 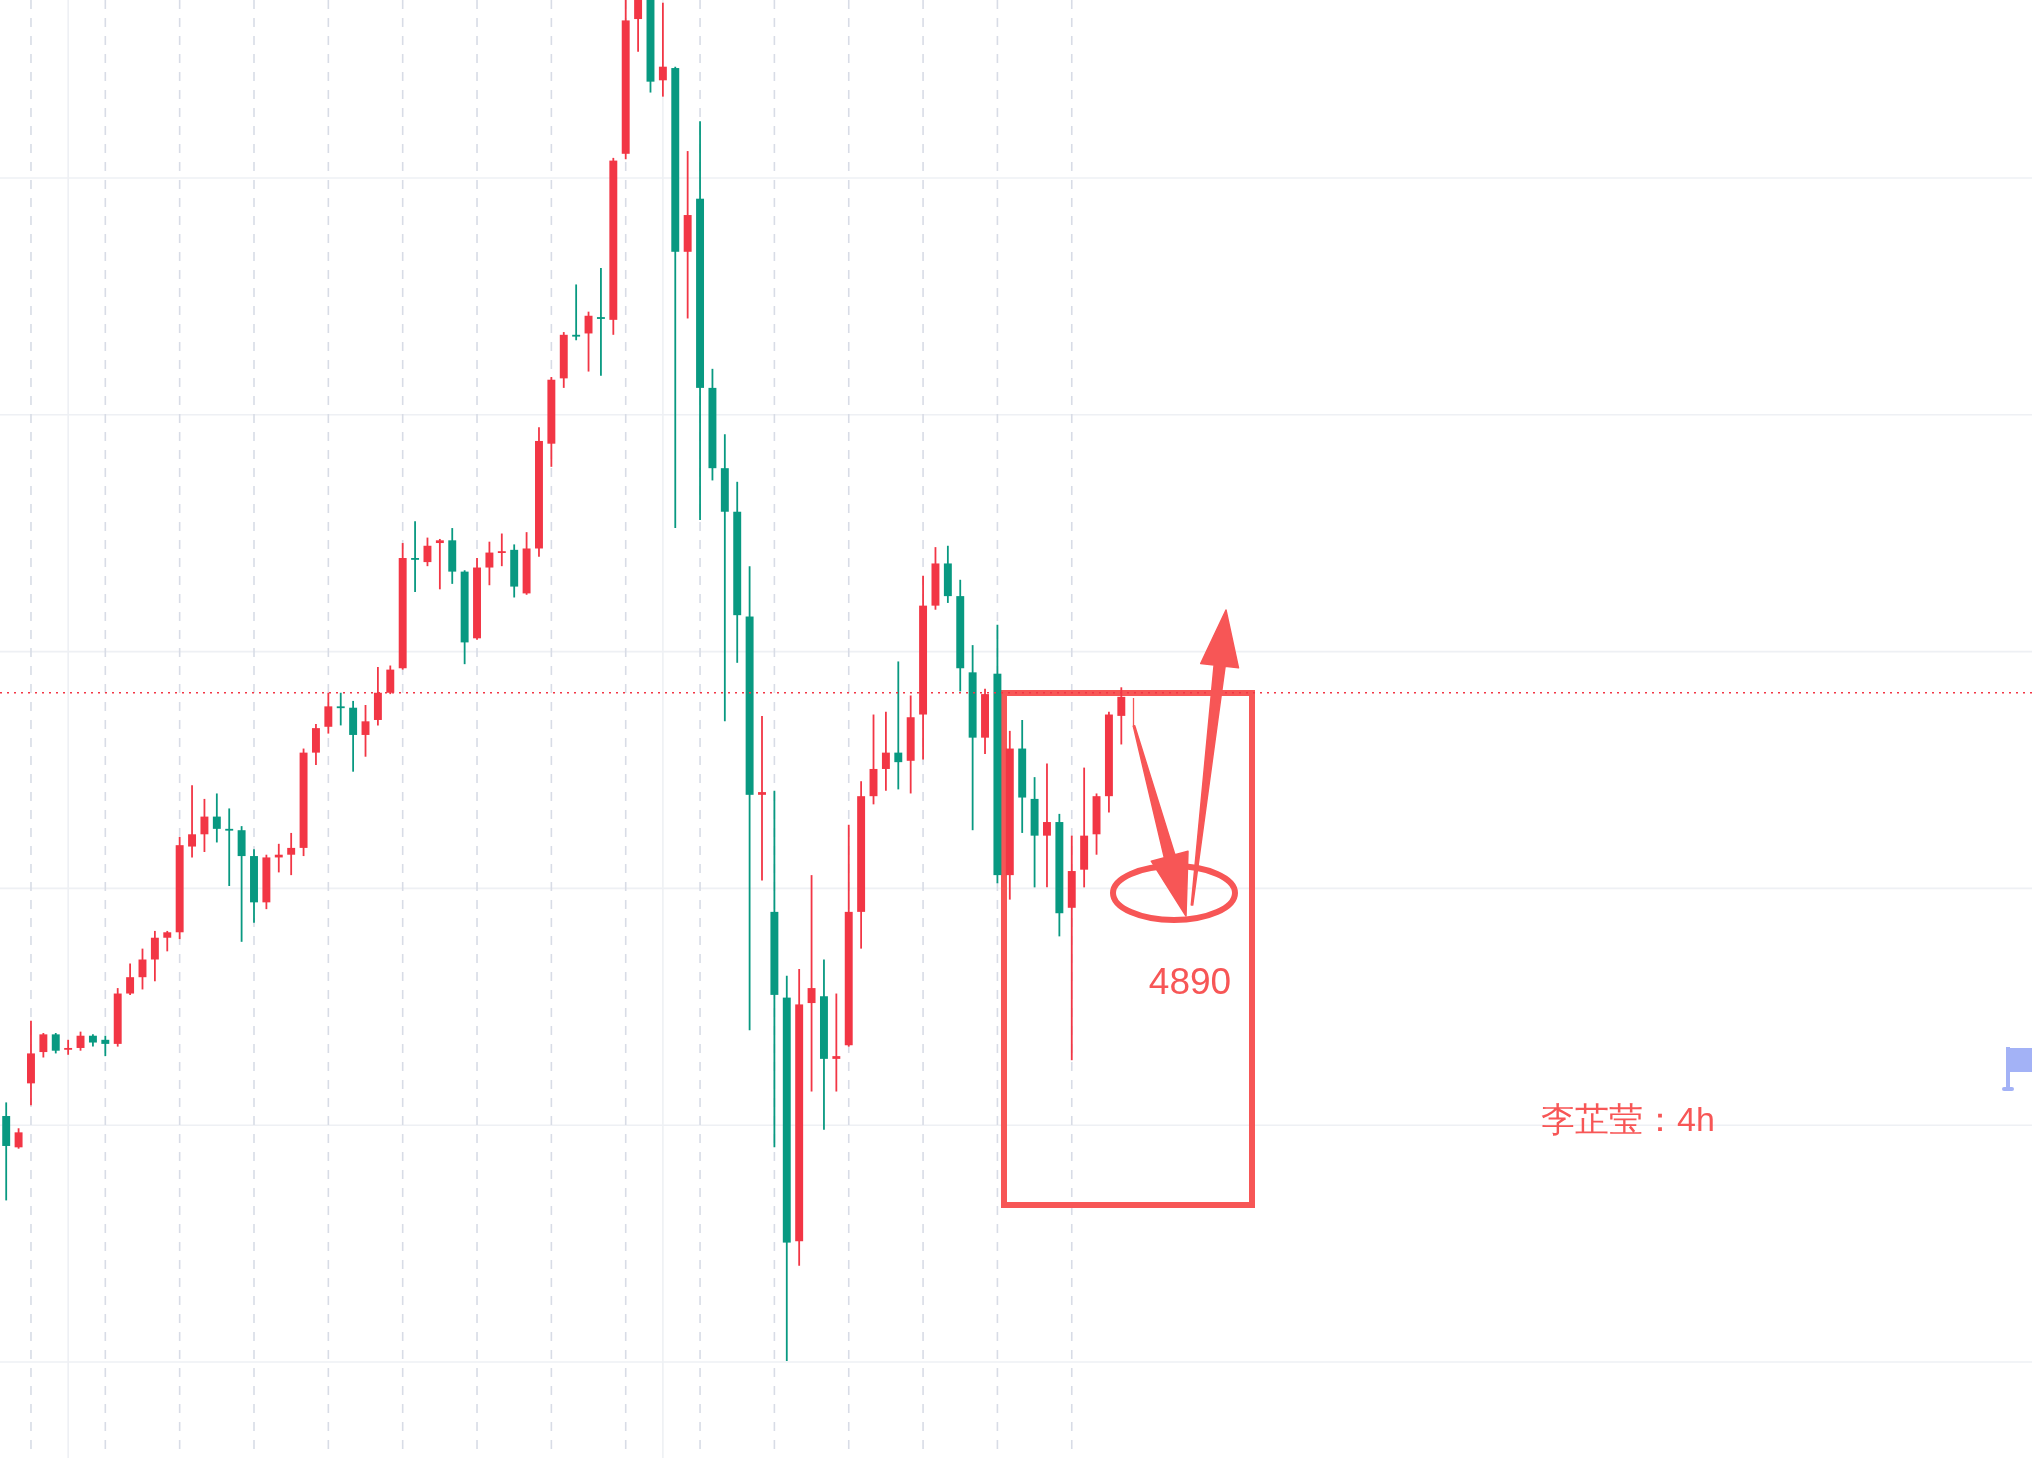 What do you see at coordinates (1628, 1119) in the screenshot?
I see `annotation: 李芷莹：4h` at bounding box center [1628, 1119].